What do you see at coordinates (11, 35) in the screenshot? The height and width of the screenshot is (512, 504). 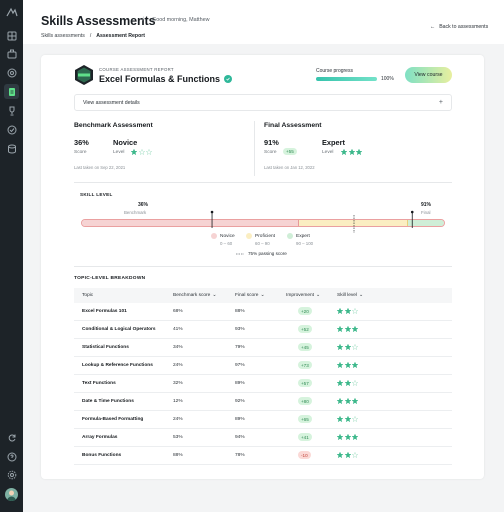 I see `dashboard-icon` at bounding box center [11, 35].